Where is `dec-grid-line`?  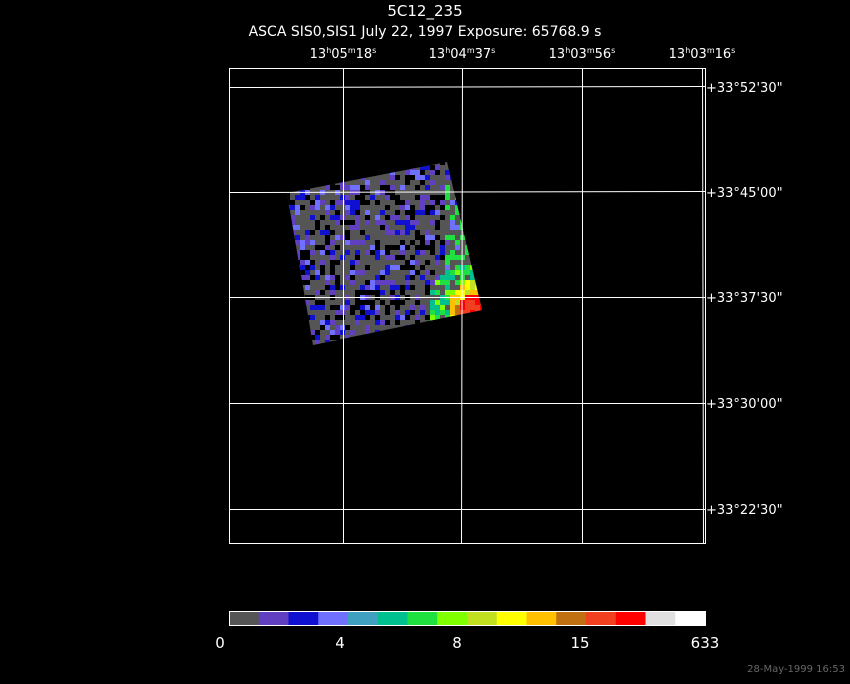
dec-grid-line is located at coordinates (467, 192).